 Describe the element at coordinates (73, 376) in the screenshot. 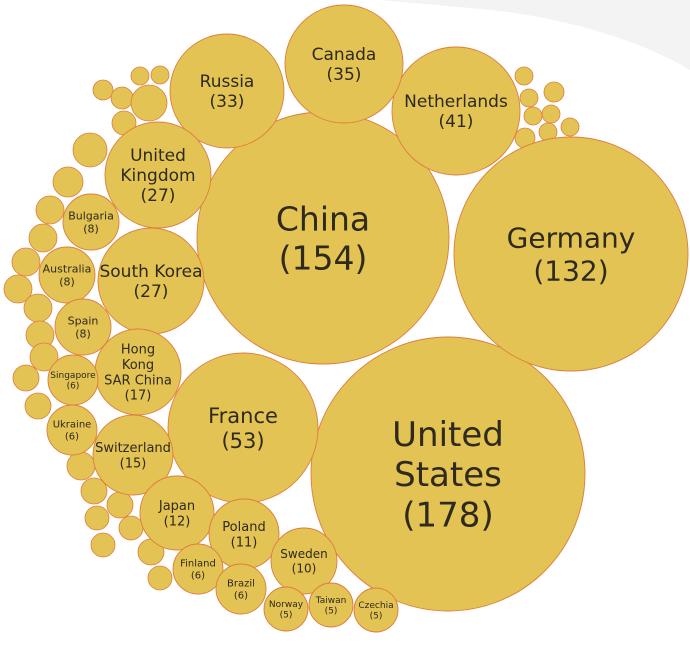

I see `bubble-label-singapore: Singapore` at that location.